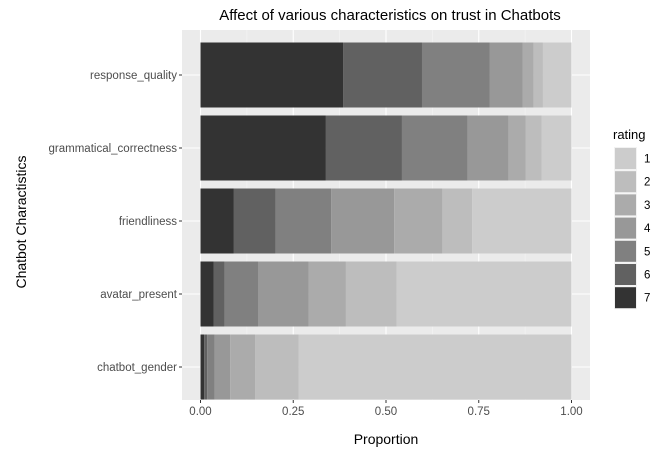 This screenshot has height=457, width=652. Describe the element at coordinates (113, 149) in the screenshot. I see `y-tick-label: grammatical_correctness` at that location.